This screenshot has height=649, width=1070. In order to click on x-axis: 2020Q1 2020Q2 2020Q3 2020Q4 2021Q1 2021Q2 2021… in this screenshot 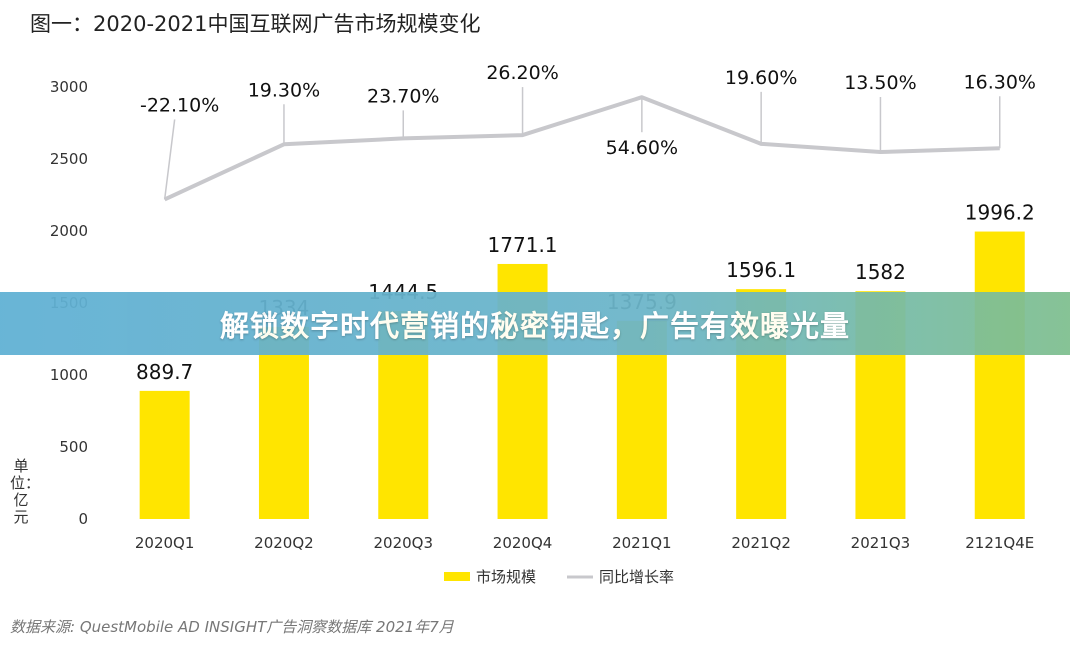, I will do `click(584, 543)`.